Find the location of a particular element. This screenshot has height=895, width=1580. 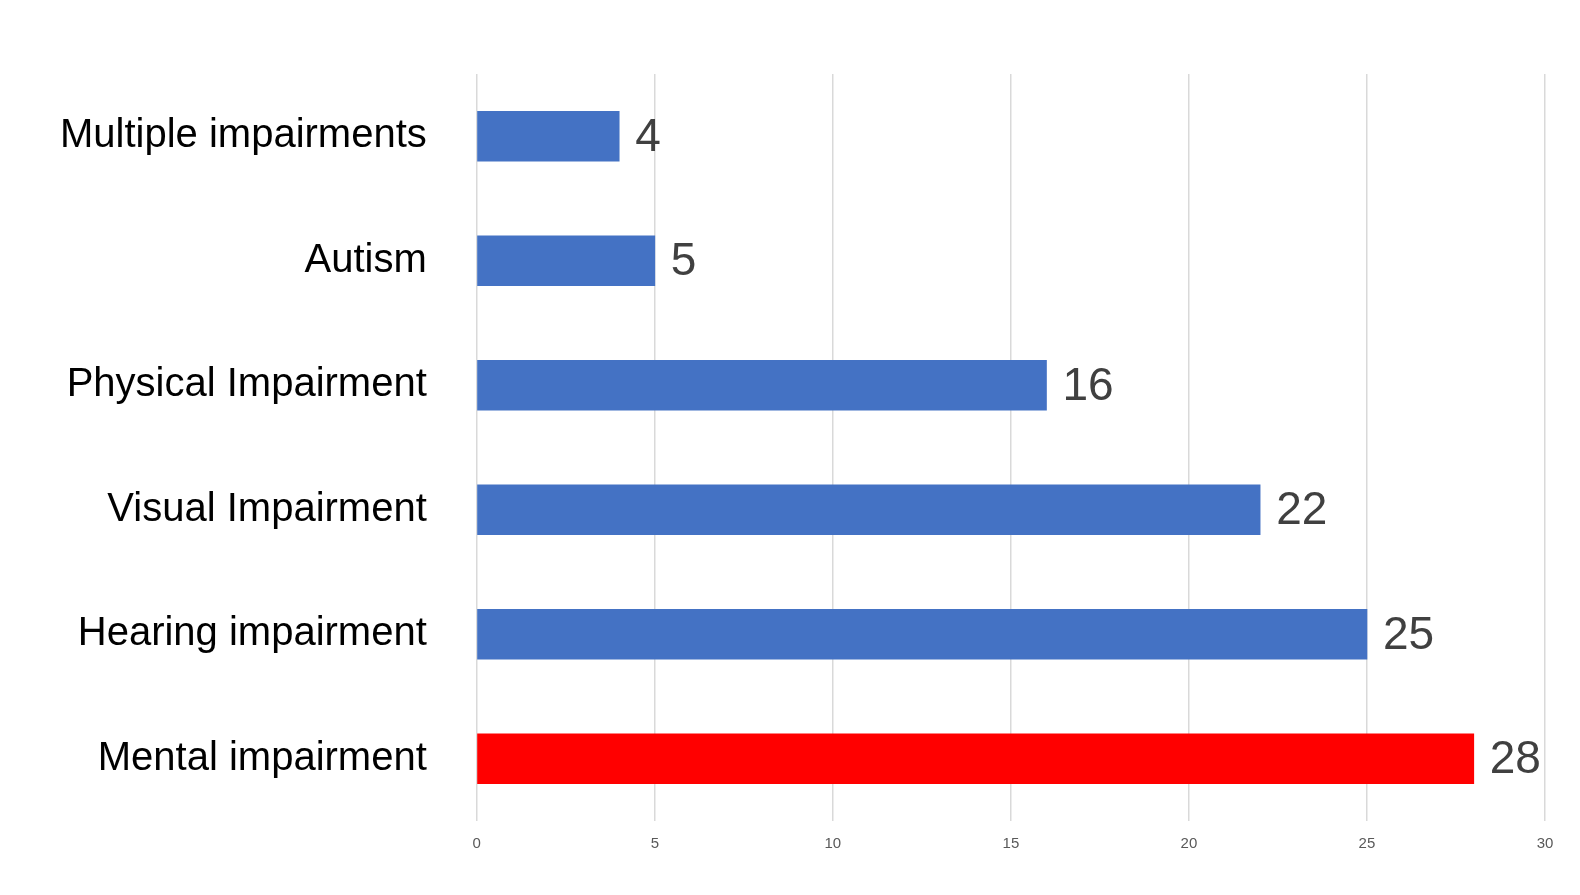

data-label: 5 is located at coordinates (683, 259).